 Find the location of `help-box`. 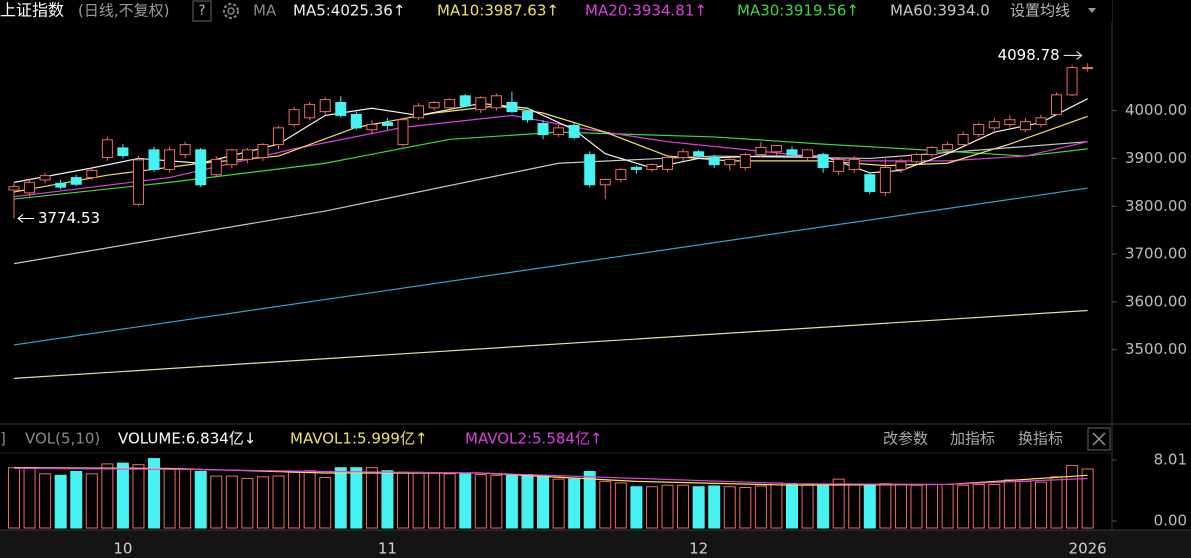

help-box is located at coordinates (202, 11).